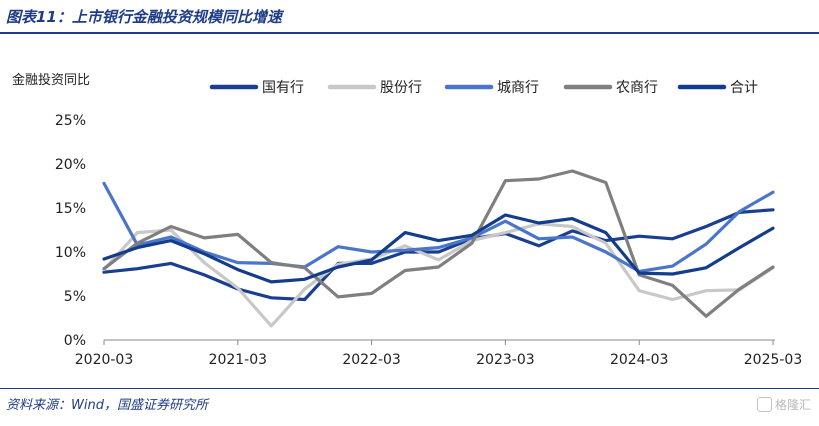 The height and width of the screenshot is (426, 819). Describe the element at coordinates (639, 360) in the screenshot. I see `x-tick-label: 2024-03` at that location.